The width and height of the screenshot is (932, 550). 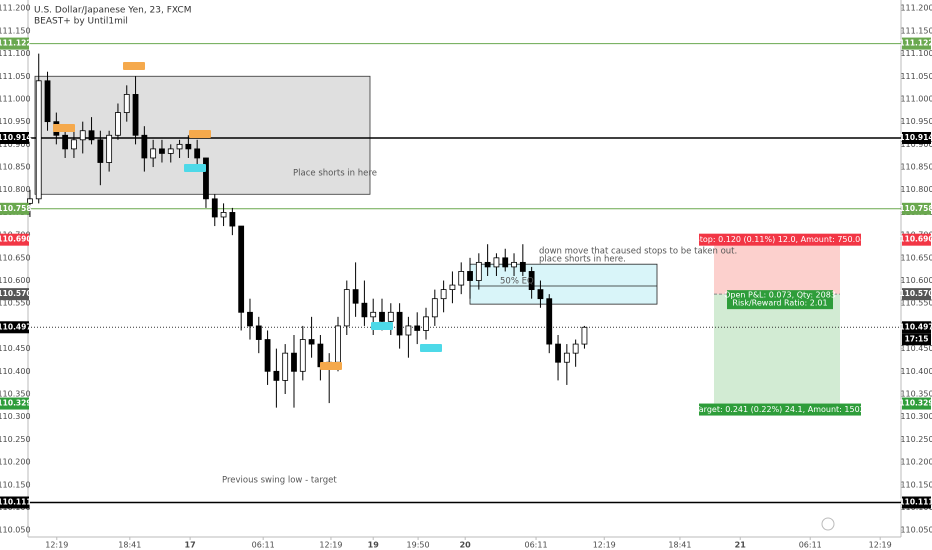 What do you see at coordinates (15, 8) in the screenshot?
I see `y-tick-label-left: 111.200` at bounding box center [15, 8].